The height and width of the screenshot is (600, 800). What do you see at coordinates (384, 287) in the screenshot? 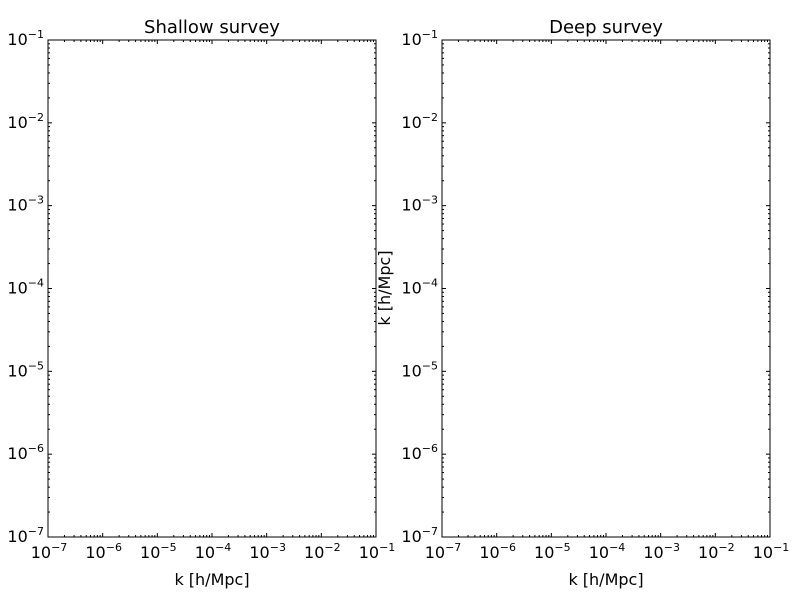
I see `y-axis-label: k [h/Mpc]` at bounding box center [384, 287].